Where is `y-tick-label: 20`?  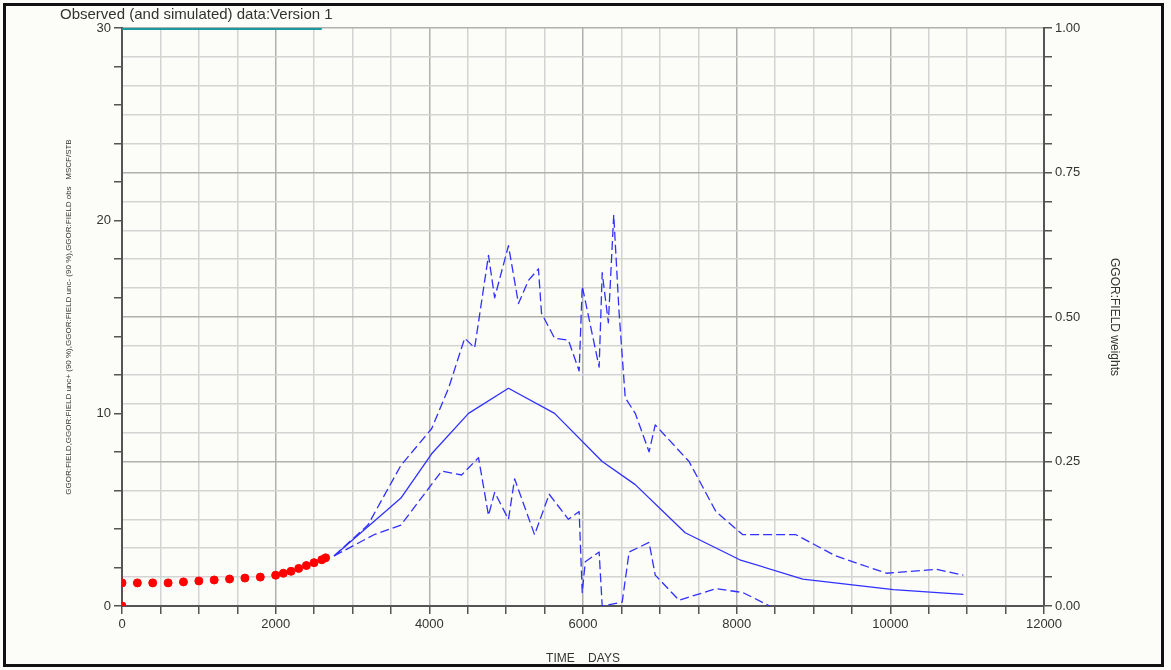
y-tick-label: 20 is located at coordinates (103, 220).